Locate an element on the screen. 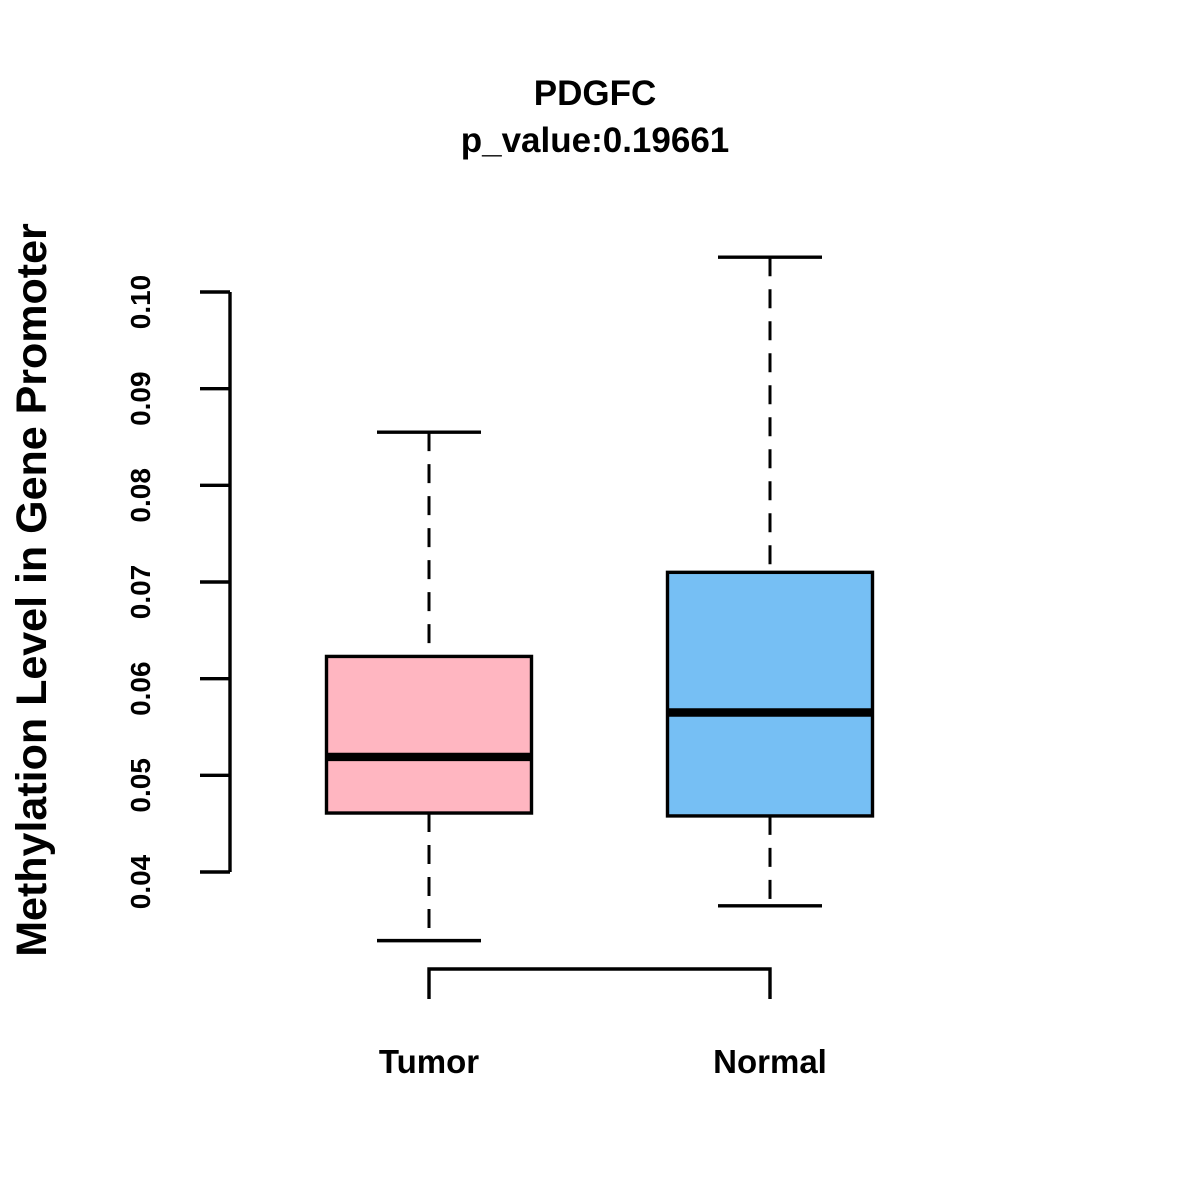 Image resolution: width=1200 pixels, height=1200 pixels. x-category-label-normal: Normal is located at coordinates (770, 1061).